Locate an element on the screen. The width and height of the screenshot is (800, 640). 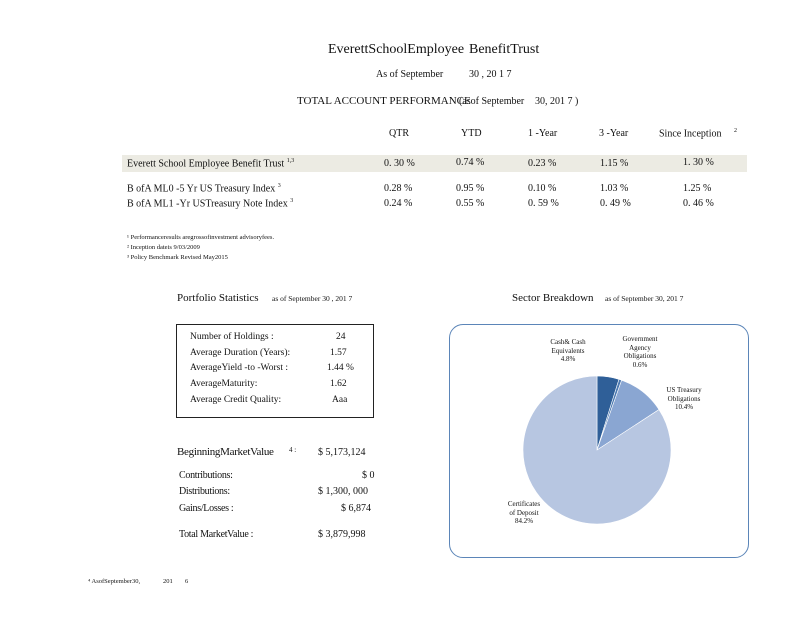
stat-label: AverageMaturity: is located at coordinates (224, 384).